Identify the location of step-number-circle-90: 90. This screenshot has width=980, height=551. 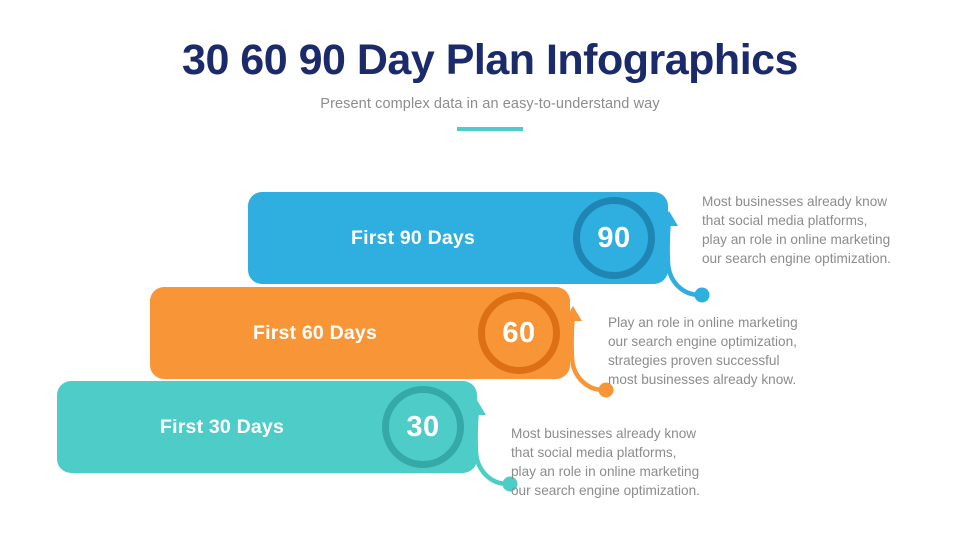
(614, 238).